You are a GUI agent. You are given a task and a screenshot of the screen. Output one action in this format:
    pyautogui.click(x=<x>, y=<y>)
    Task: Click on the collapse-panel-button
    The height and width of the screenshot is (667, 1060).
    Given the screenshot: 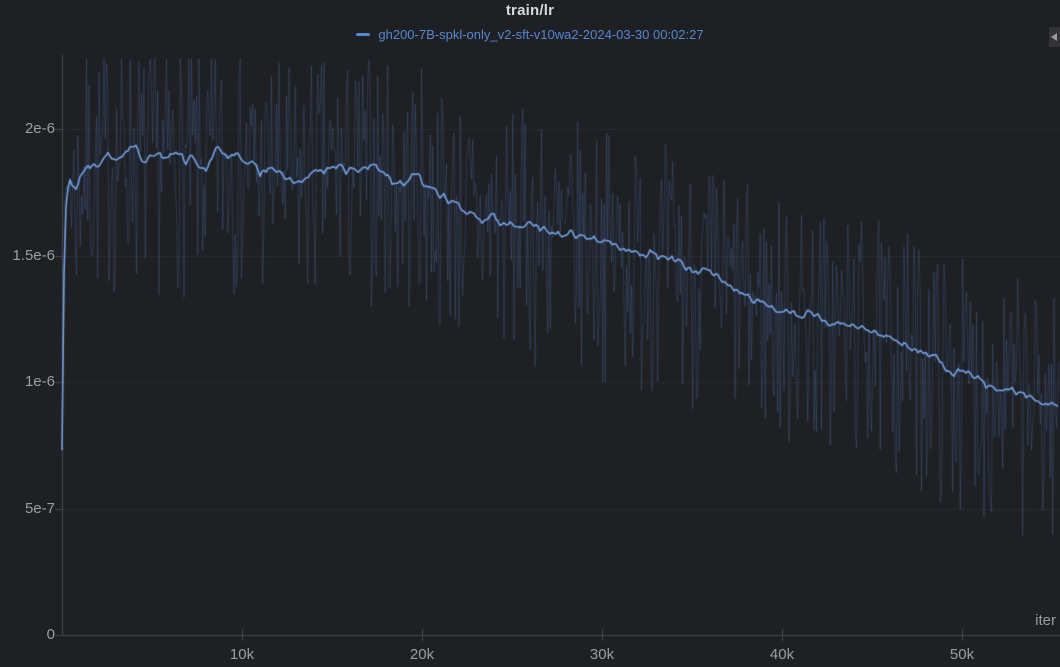 What is the action you would take?
    pyautogui.click(x=1054, y=37)
    